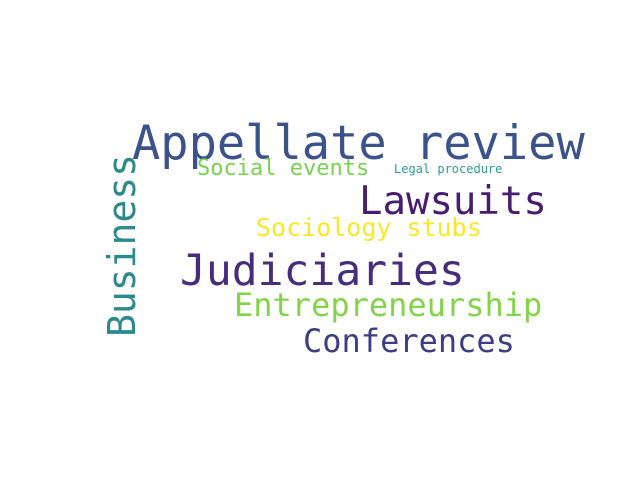 The image size is (640, 480). I want to click on word-judiciaries: Judiciaries, so click(322, 271).